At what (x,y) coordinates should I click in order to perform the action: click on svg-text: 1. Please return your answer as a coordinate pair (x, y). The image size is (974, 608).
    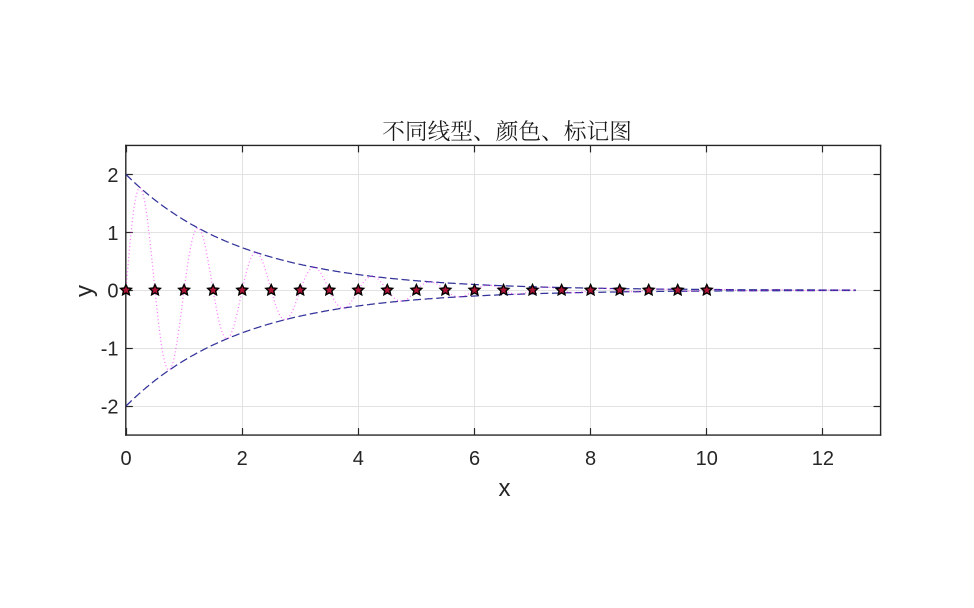
    Looking at the image, I should click on (112, 234).